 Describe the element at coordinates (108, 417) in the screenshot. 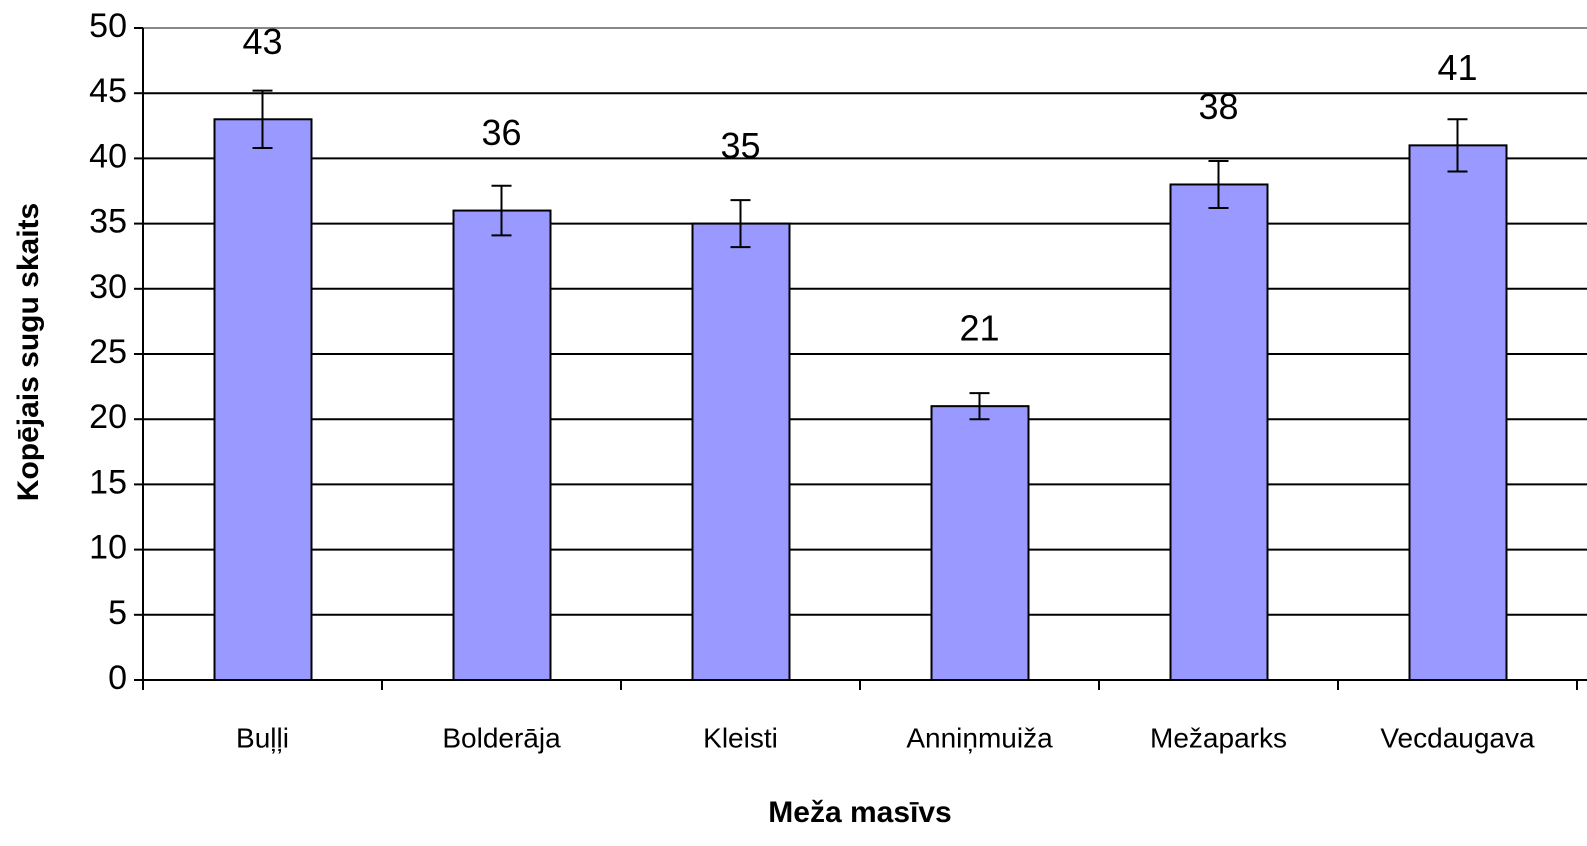

I see `y-tick-label: 20` at that location.